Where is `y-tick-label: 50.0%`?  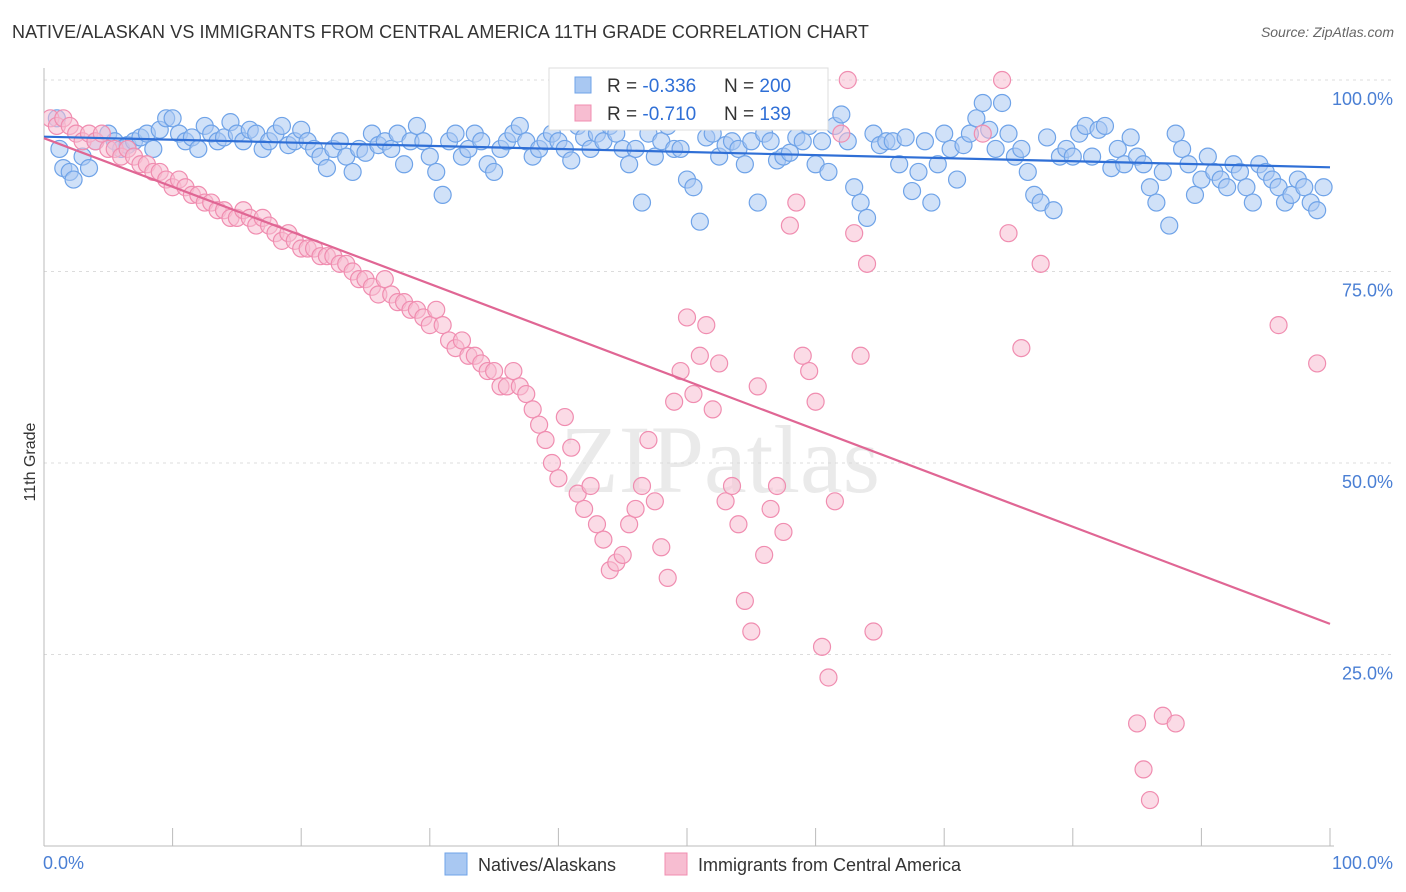 y-tick-label: 50.0% is located at coordinates (1367, 482).